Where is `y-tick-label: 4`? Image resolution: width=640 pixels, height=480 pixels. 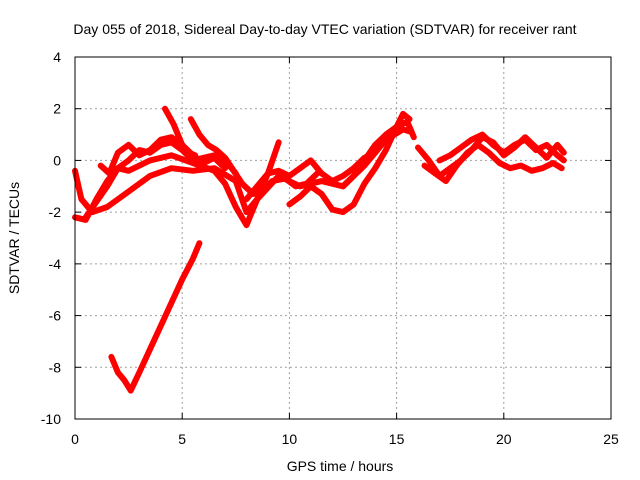 y-tick-label: 4 is located at coordinates (57, 57).